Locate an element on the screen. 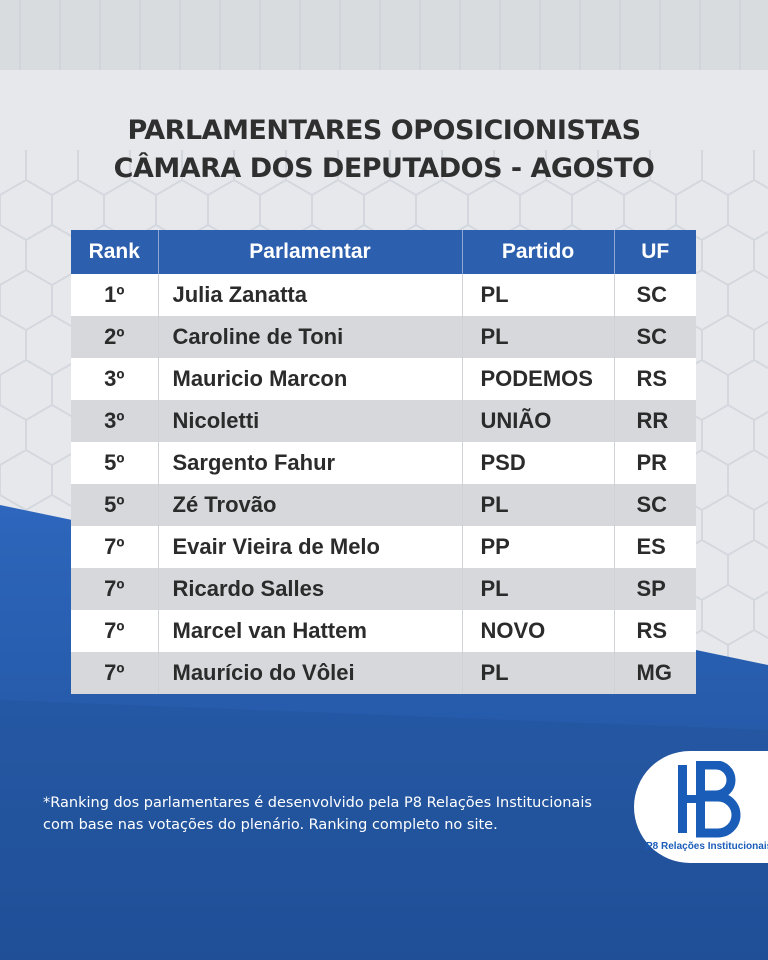 Image resolution: width=768 pixels, height=960 pixels. table-header-row: Rank Parlamentar Partido UF is located at coordinates (383, 252).